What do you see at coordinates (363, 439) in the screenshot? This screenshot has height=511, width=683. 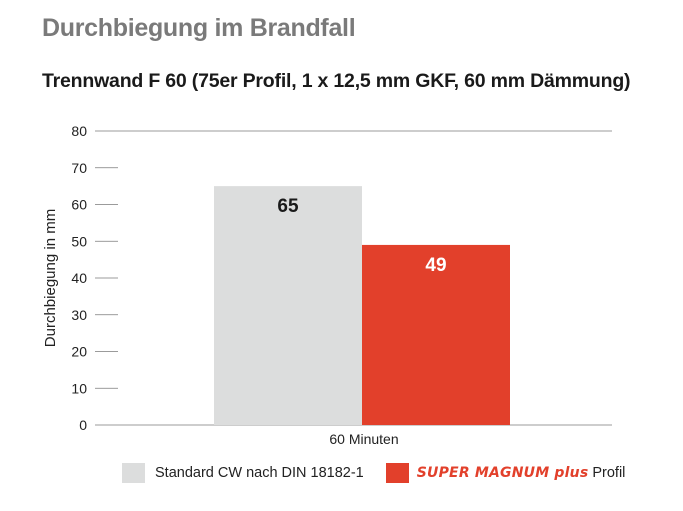 I see `x-category-label: 60 Minuten` at bounding box center [363, 439].